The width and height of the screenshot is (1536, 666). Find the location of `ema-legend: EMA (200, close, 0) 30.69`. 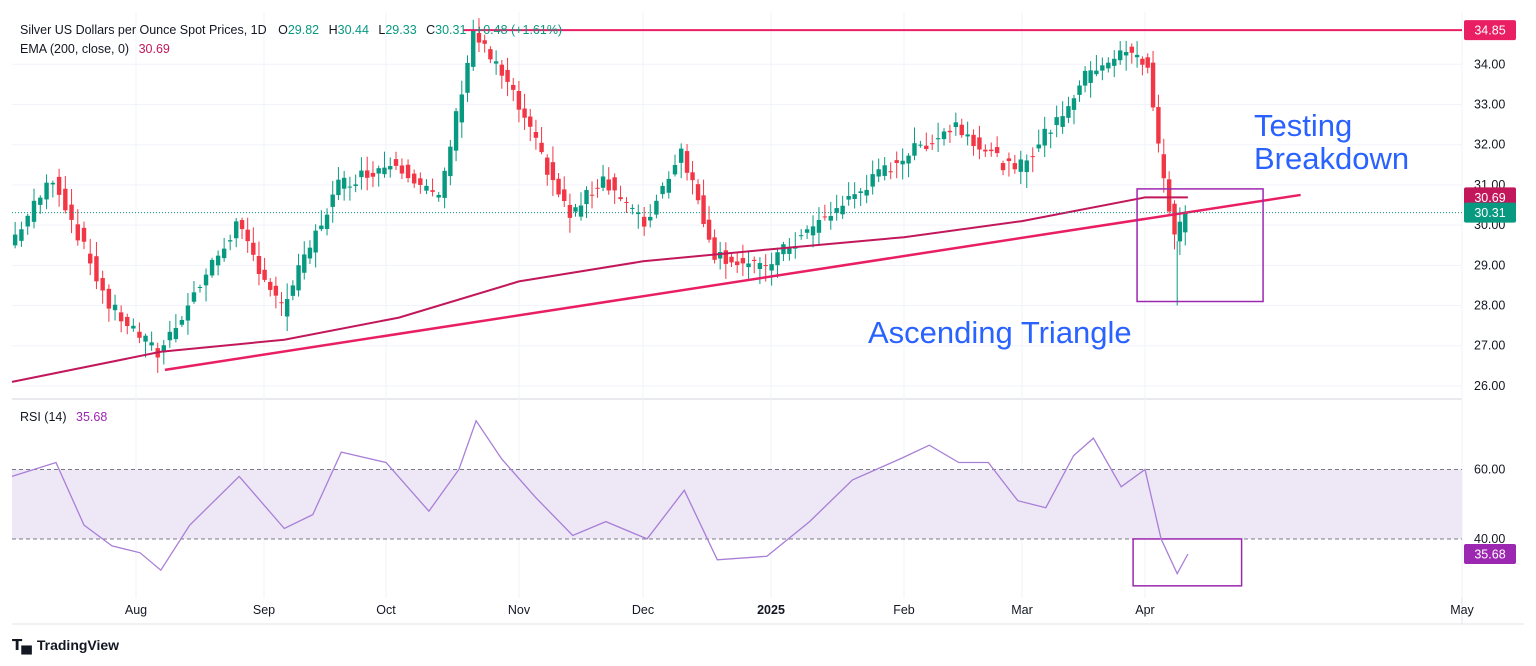

ema-legend: EMA (200, close, 0) 30.69 is located at coordinates (95, 49).